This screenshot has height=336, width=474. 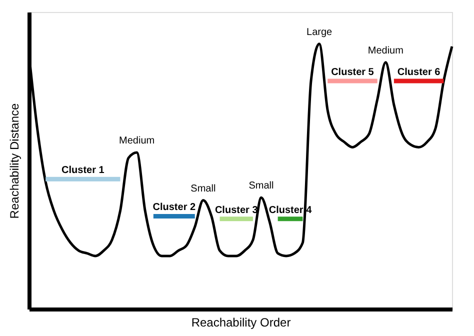 What do you see at coordinates (319, 32) in the screenshot?
I see `text: Large` at bounding box center [319, 32].